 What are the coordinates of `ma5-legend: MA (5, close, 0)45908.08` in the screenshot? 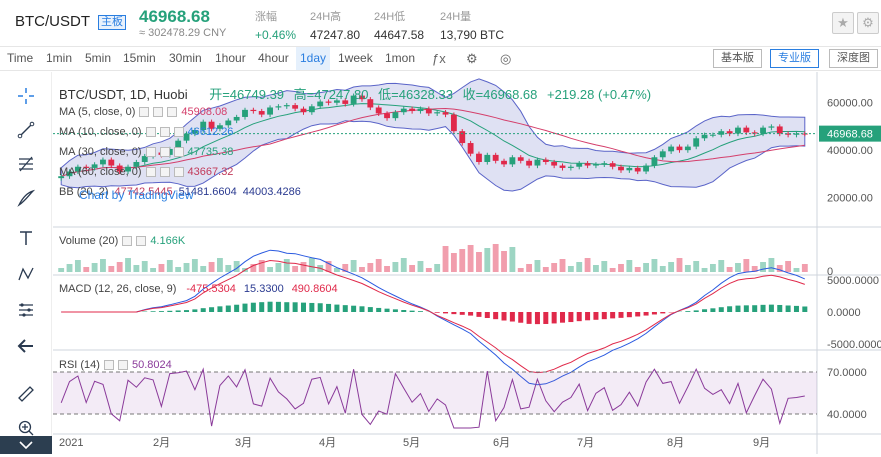 It's located at (143, 112).